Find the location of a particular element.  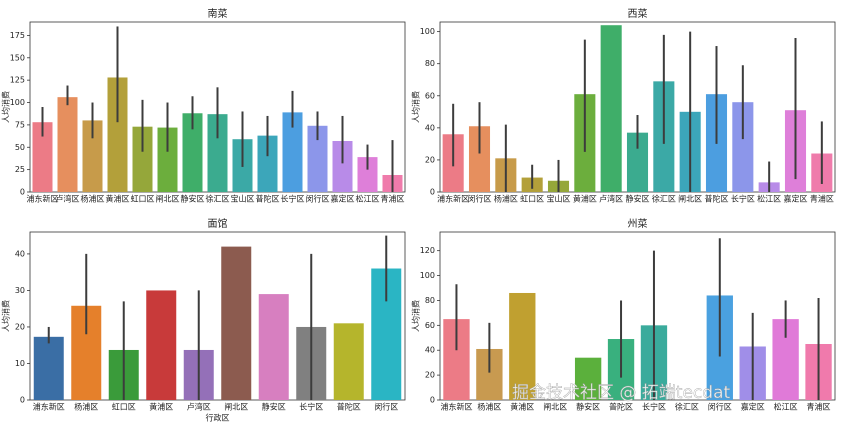

chart-title: 西菜 is located at coordinates (638, 14).